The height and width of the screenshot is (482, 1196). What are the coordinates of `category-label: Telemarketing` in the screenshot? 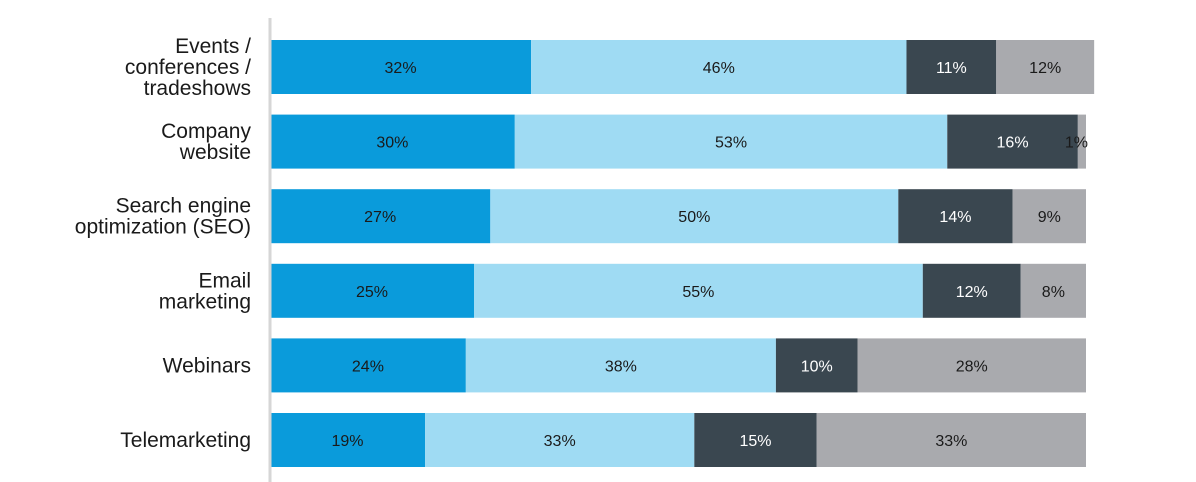 It's located at (185, 440).